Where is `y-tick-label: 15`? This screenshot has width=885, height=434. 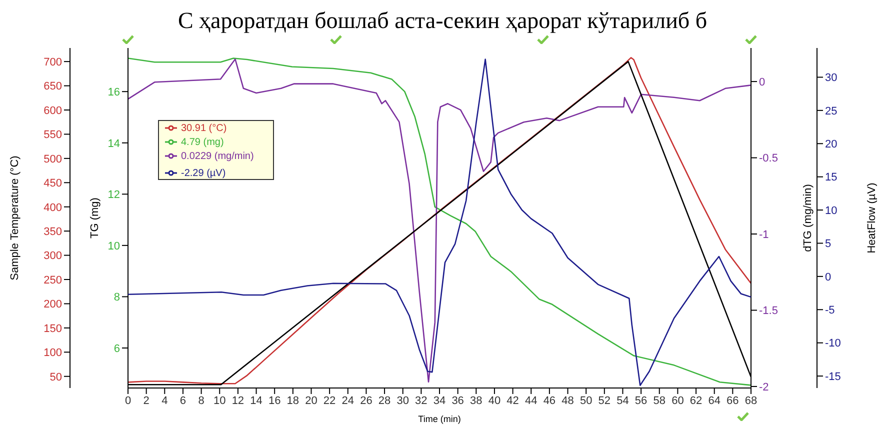
y-tick-label: 15 is located at coordinates (831, 178).